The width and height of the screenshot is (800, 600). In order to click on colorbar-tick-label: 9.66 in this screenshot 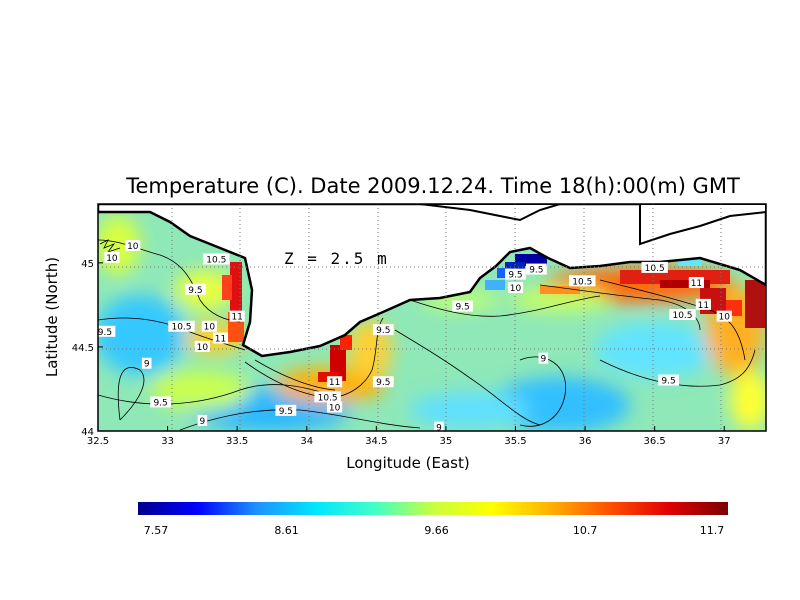, I will do `click(436, 530)`.